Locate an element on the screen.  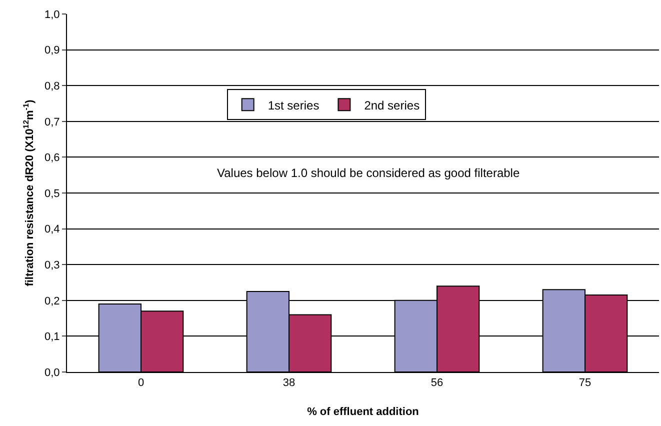
x-axis-title: % of effluent addition is located at coordinates (363, 412).